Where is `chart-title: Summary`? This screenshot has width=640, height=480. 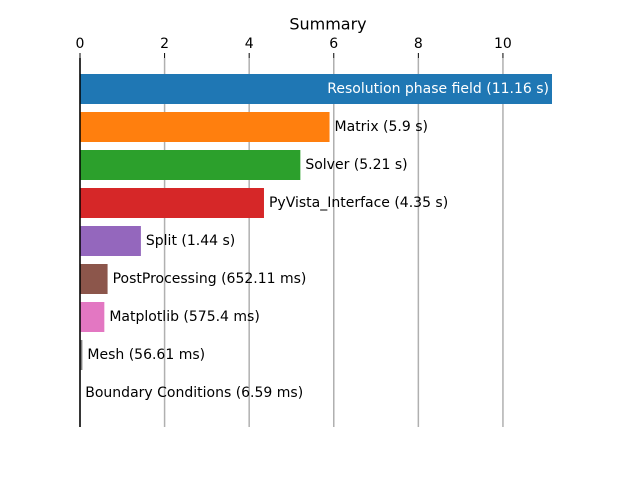 chart-title: Summary is located at coordinates (327, 24).